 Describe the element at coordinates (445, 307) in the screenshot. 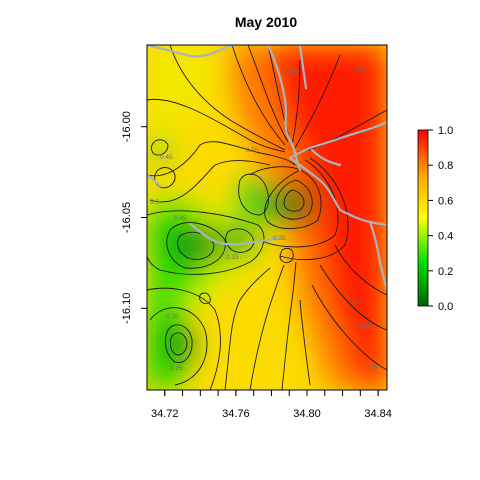

I see `colorbar-tick-label: 0.0` at that location.